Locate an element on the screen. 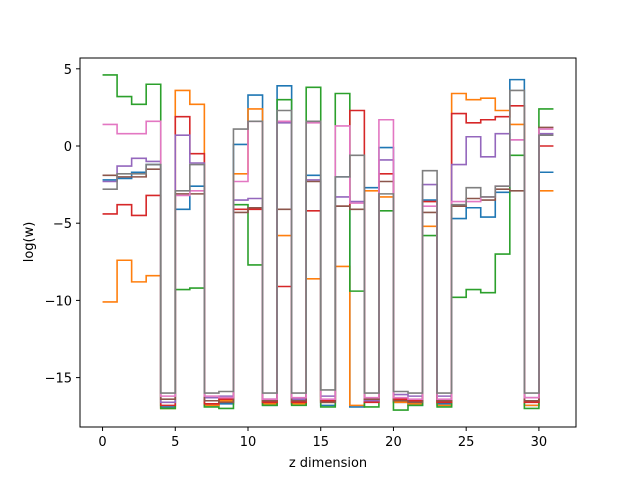 This screenshot has height=480, width=640. x-tick-label: 15 is located at coordinates (320, 442).